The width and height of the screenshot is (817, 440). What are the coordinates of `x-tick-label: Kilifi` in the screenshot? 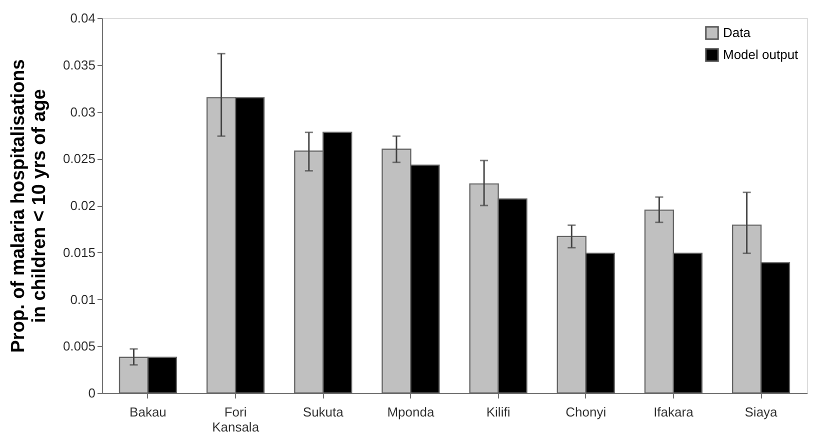 It's located at (498, 412).